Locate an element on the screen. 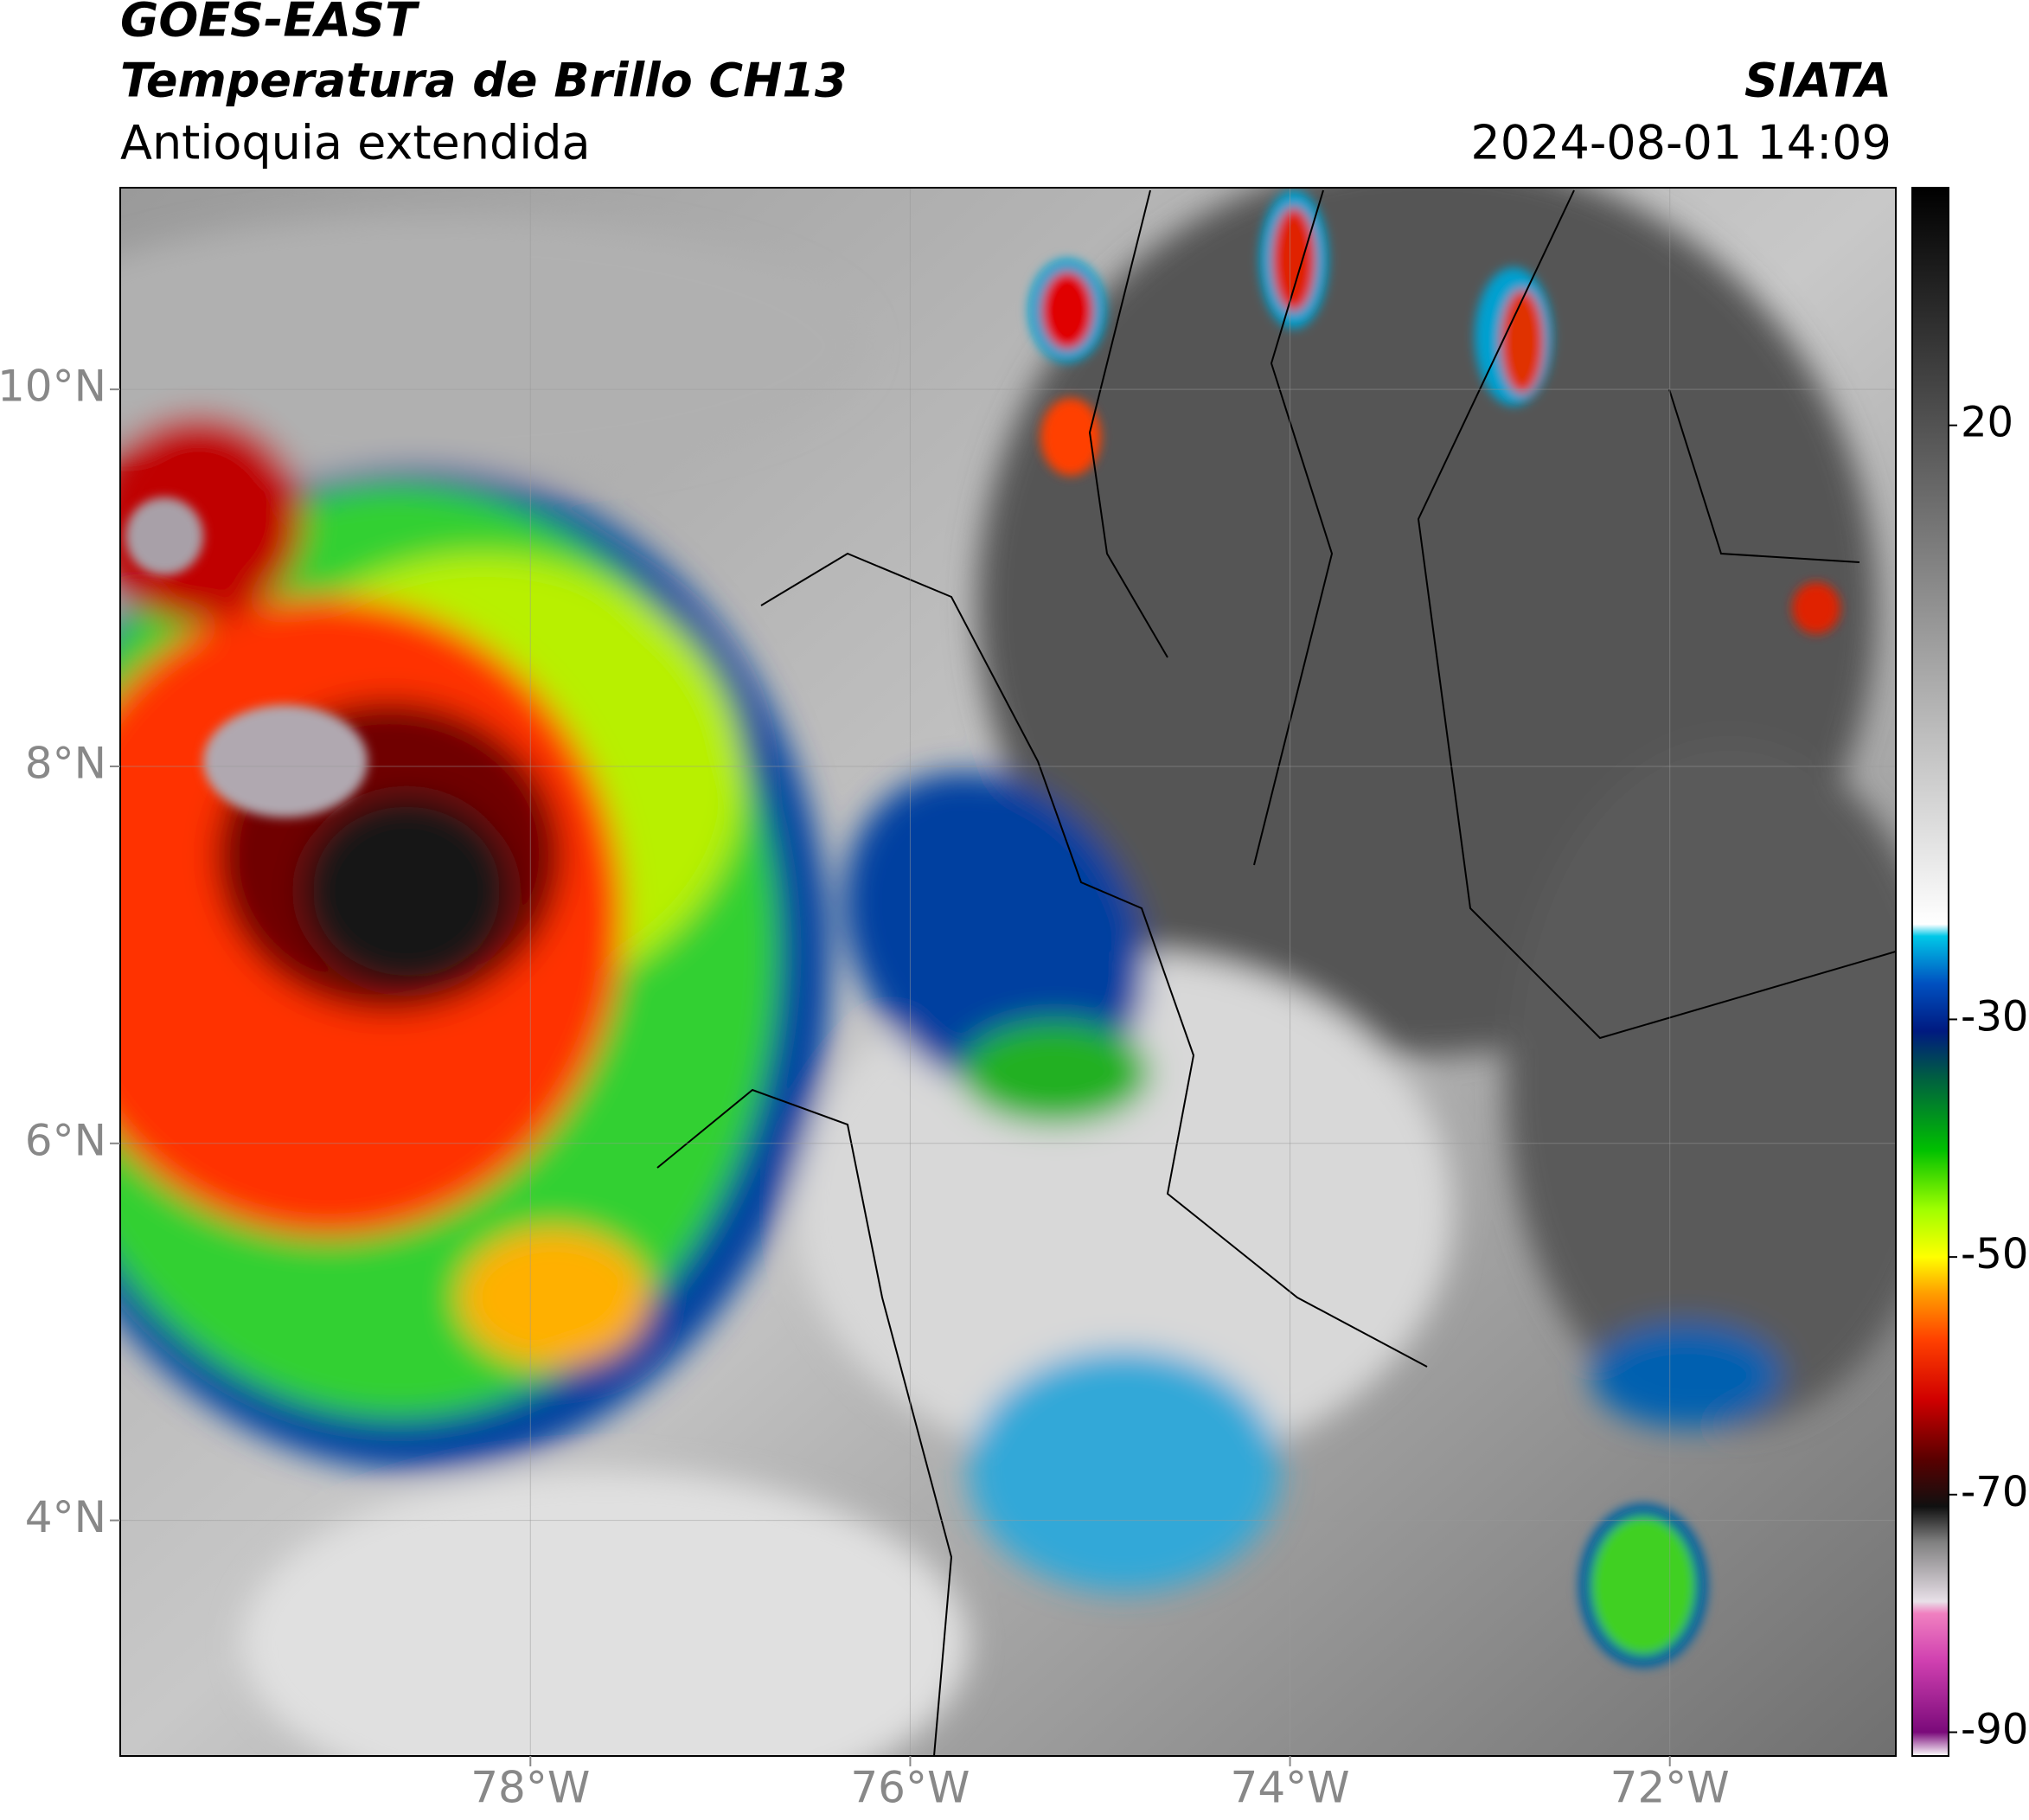 This screenshot has height=1820, width=2029. colorbar: -90 -70 -50 -30 20 is located at coordinates (1970, 972).